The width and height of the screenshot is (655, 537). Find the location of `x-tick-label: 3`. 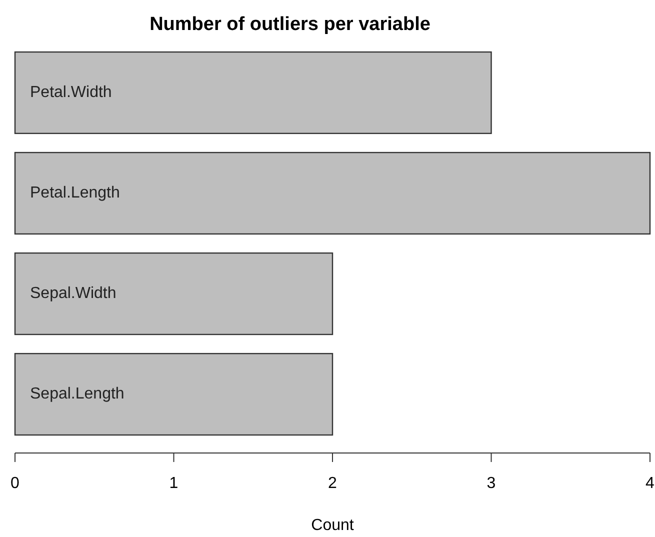

x-tick-label: 3 is located at coordinates (491, 483).